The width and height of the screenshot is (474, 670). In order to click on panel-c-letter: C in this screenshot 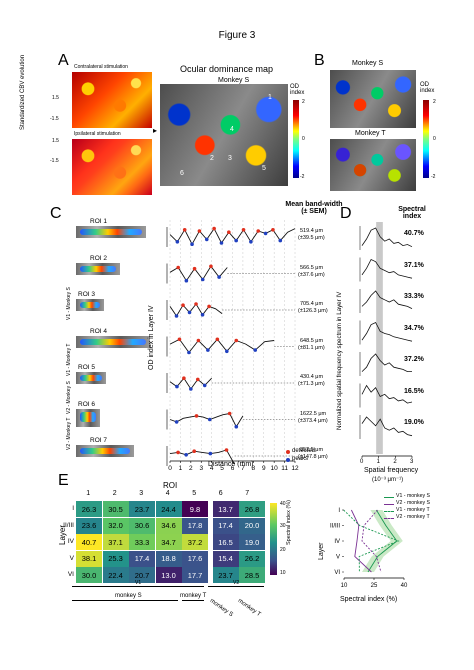, I will do `click(56, 213)`.